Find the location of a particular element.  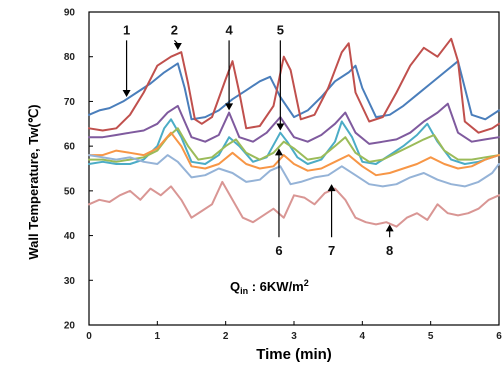

callout-label: 5 is located at coordinates (280, 29).